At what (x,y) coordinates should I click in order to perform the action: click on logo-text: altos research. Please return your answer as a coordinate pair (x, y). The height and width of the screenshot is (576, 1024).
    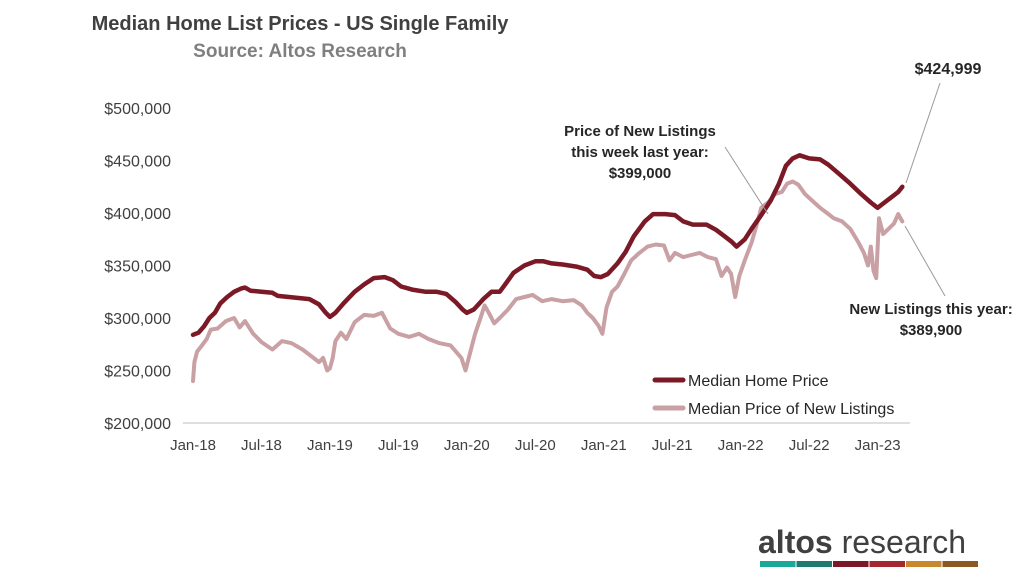
    Looking at the image, I should click on (862, 542).